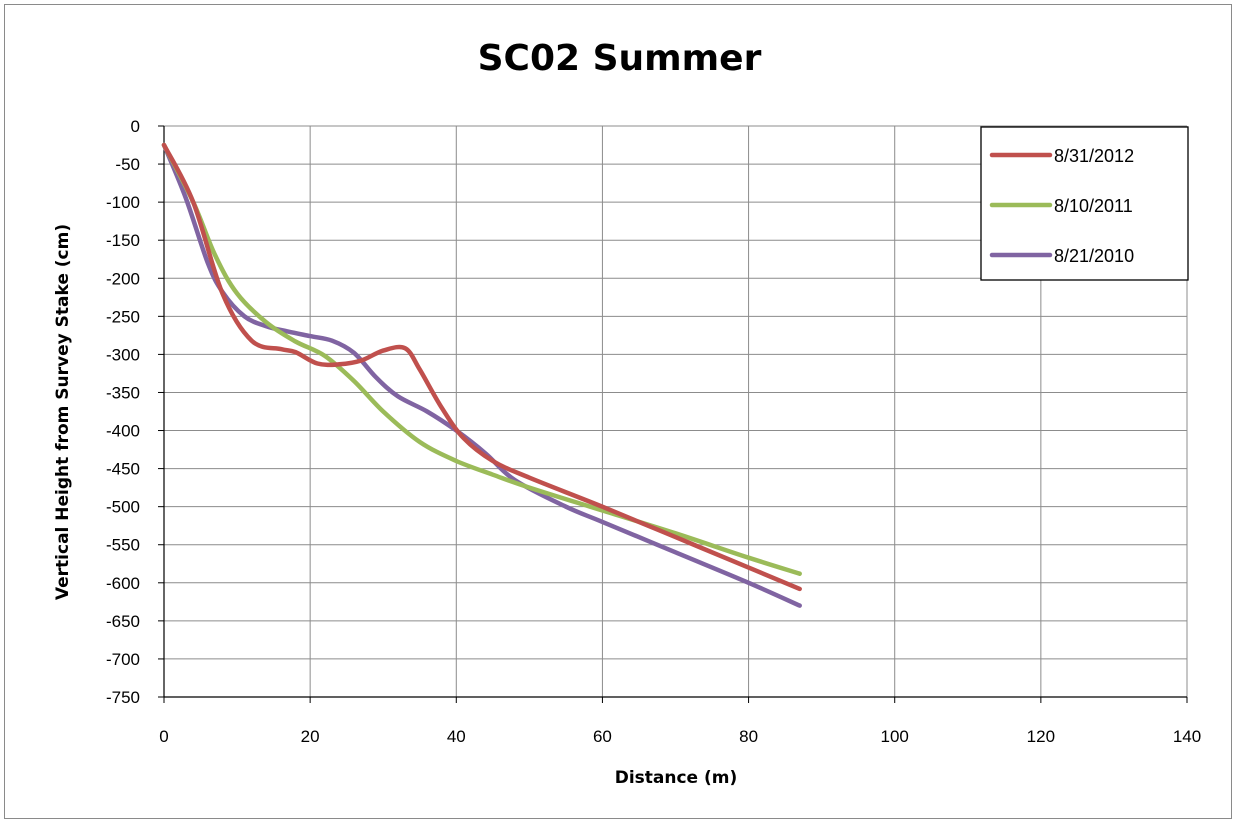 This screenshot has width=1239, height=825. I want to click on y-tick-label: -700, so click(123, 659).